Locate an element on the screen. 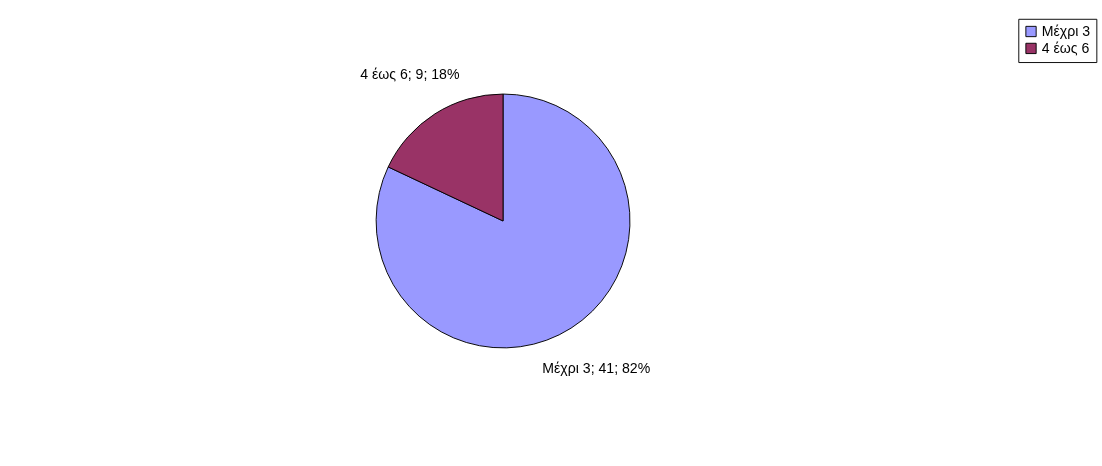  legend-label: Μέχρι 3 is located at coordinates (1066, 31).